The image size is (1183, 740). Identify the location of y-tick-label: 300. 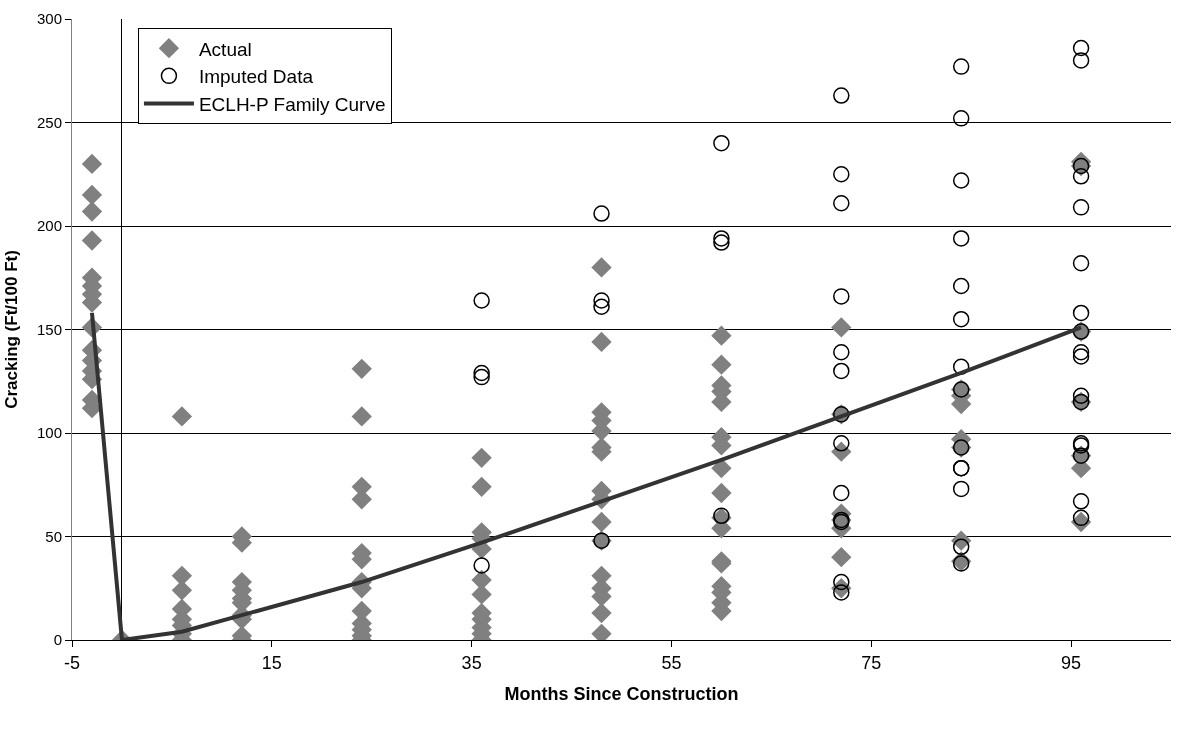
(49, 19).